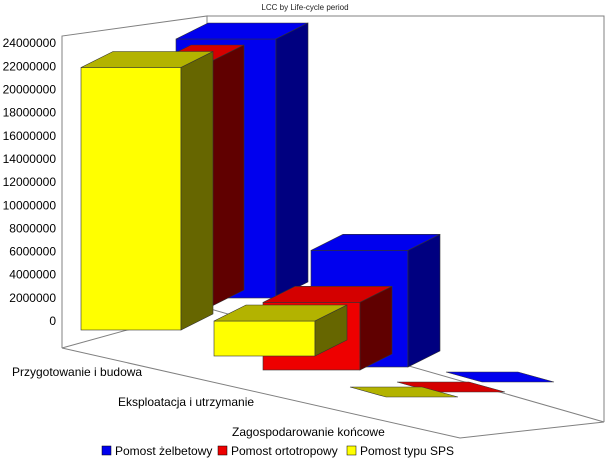 Image resolution: width=611 pixels, height=460 pixels. What do you see at coordinates (351, 450) in the screenshot?
I see `legend-swatch-sps` at bounding box center [351, 450].